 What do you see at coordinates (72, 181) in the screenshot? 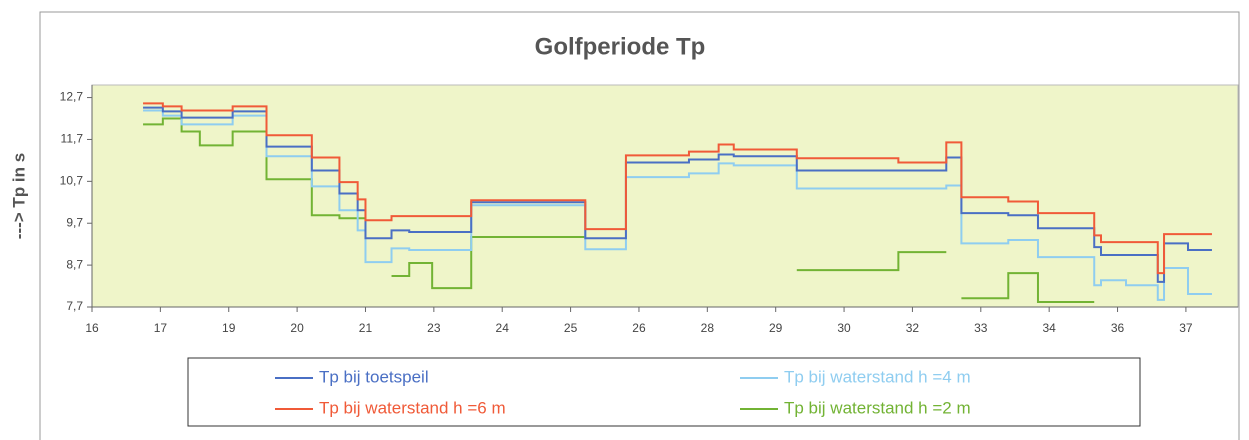
I see `y-tick-label: 10,7` at bounding box center [72, 181].